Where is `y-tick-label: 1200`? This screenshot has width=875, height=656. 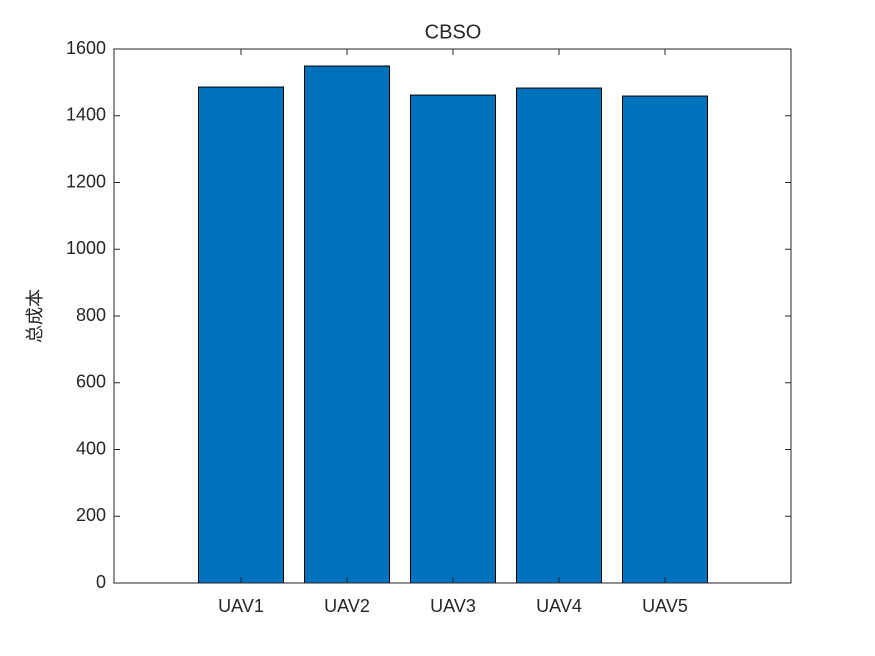
y-tick-label: 1200 is located at coordinates (86, 181).